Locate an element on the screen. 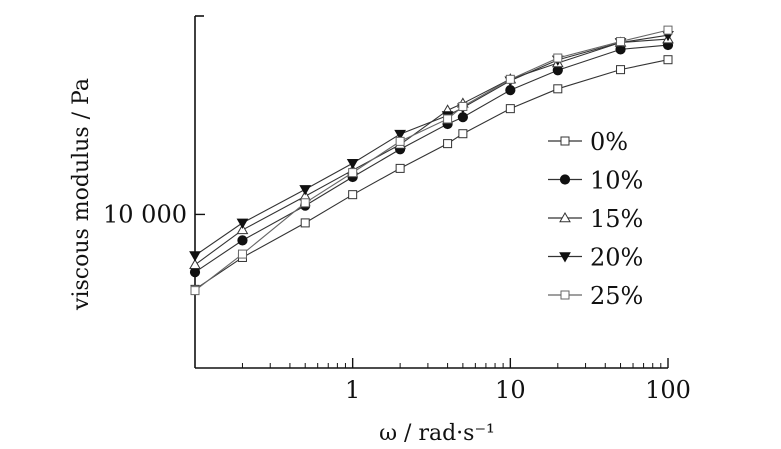 This screenshot has width=781, height=449. legend-label: 20% is located at coordinates (616, 258).